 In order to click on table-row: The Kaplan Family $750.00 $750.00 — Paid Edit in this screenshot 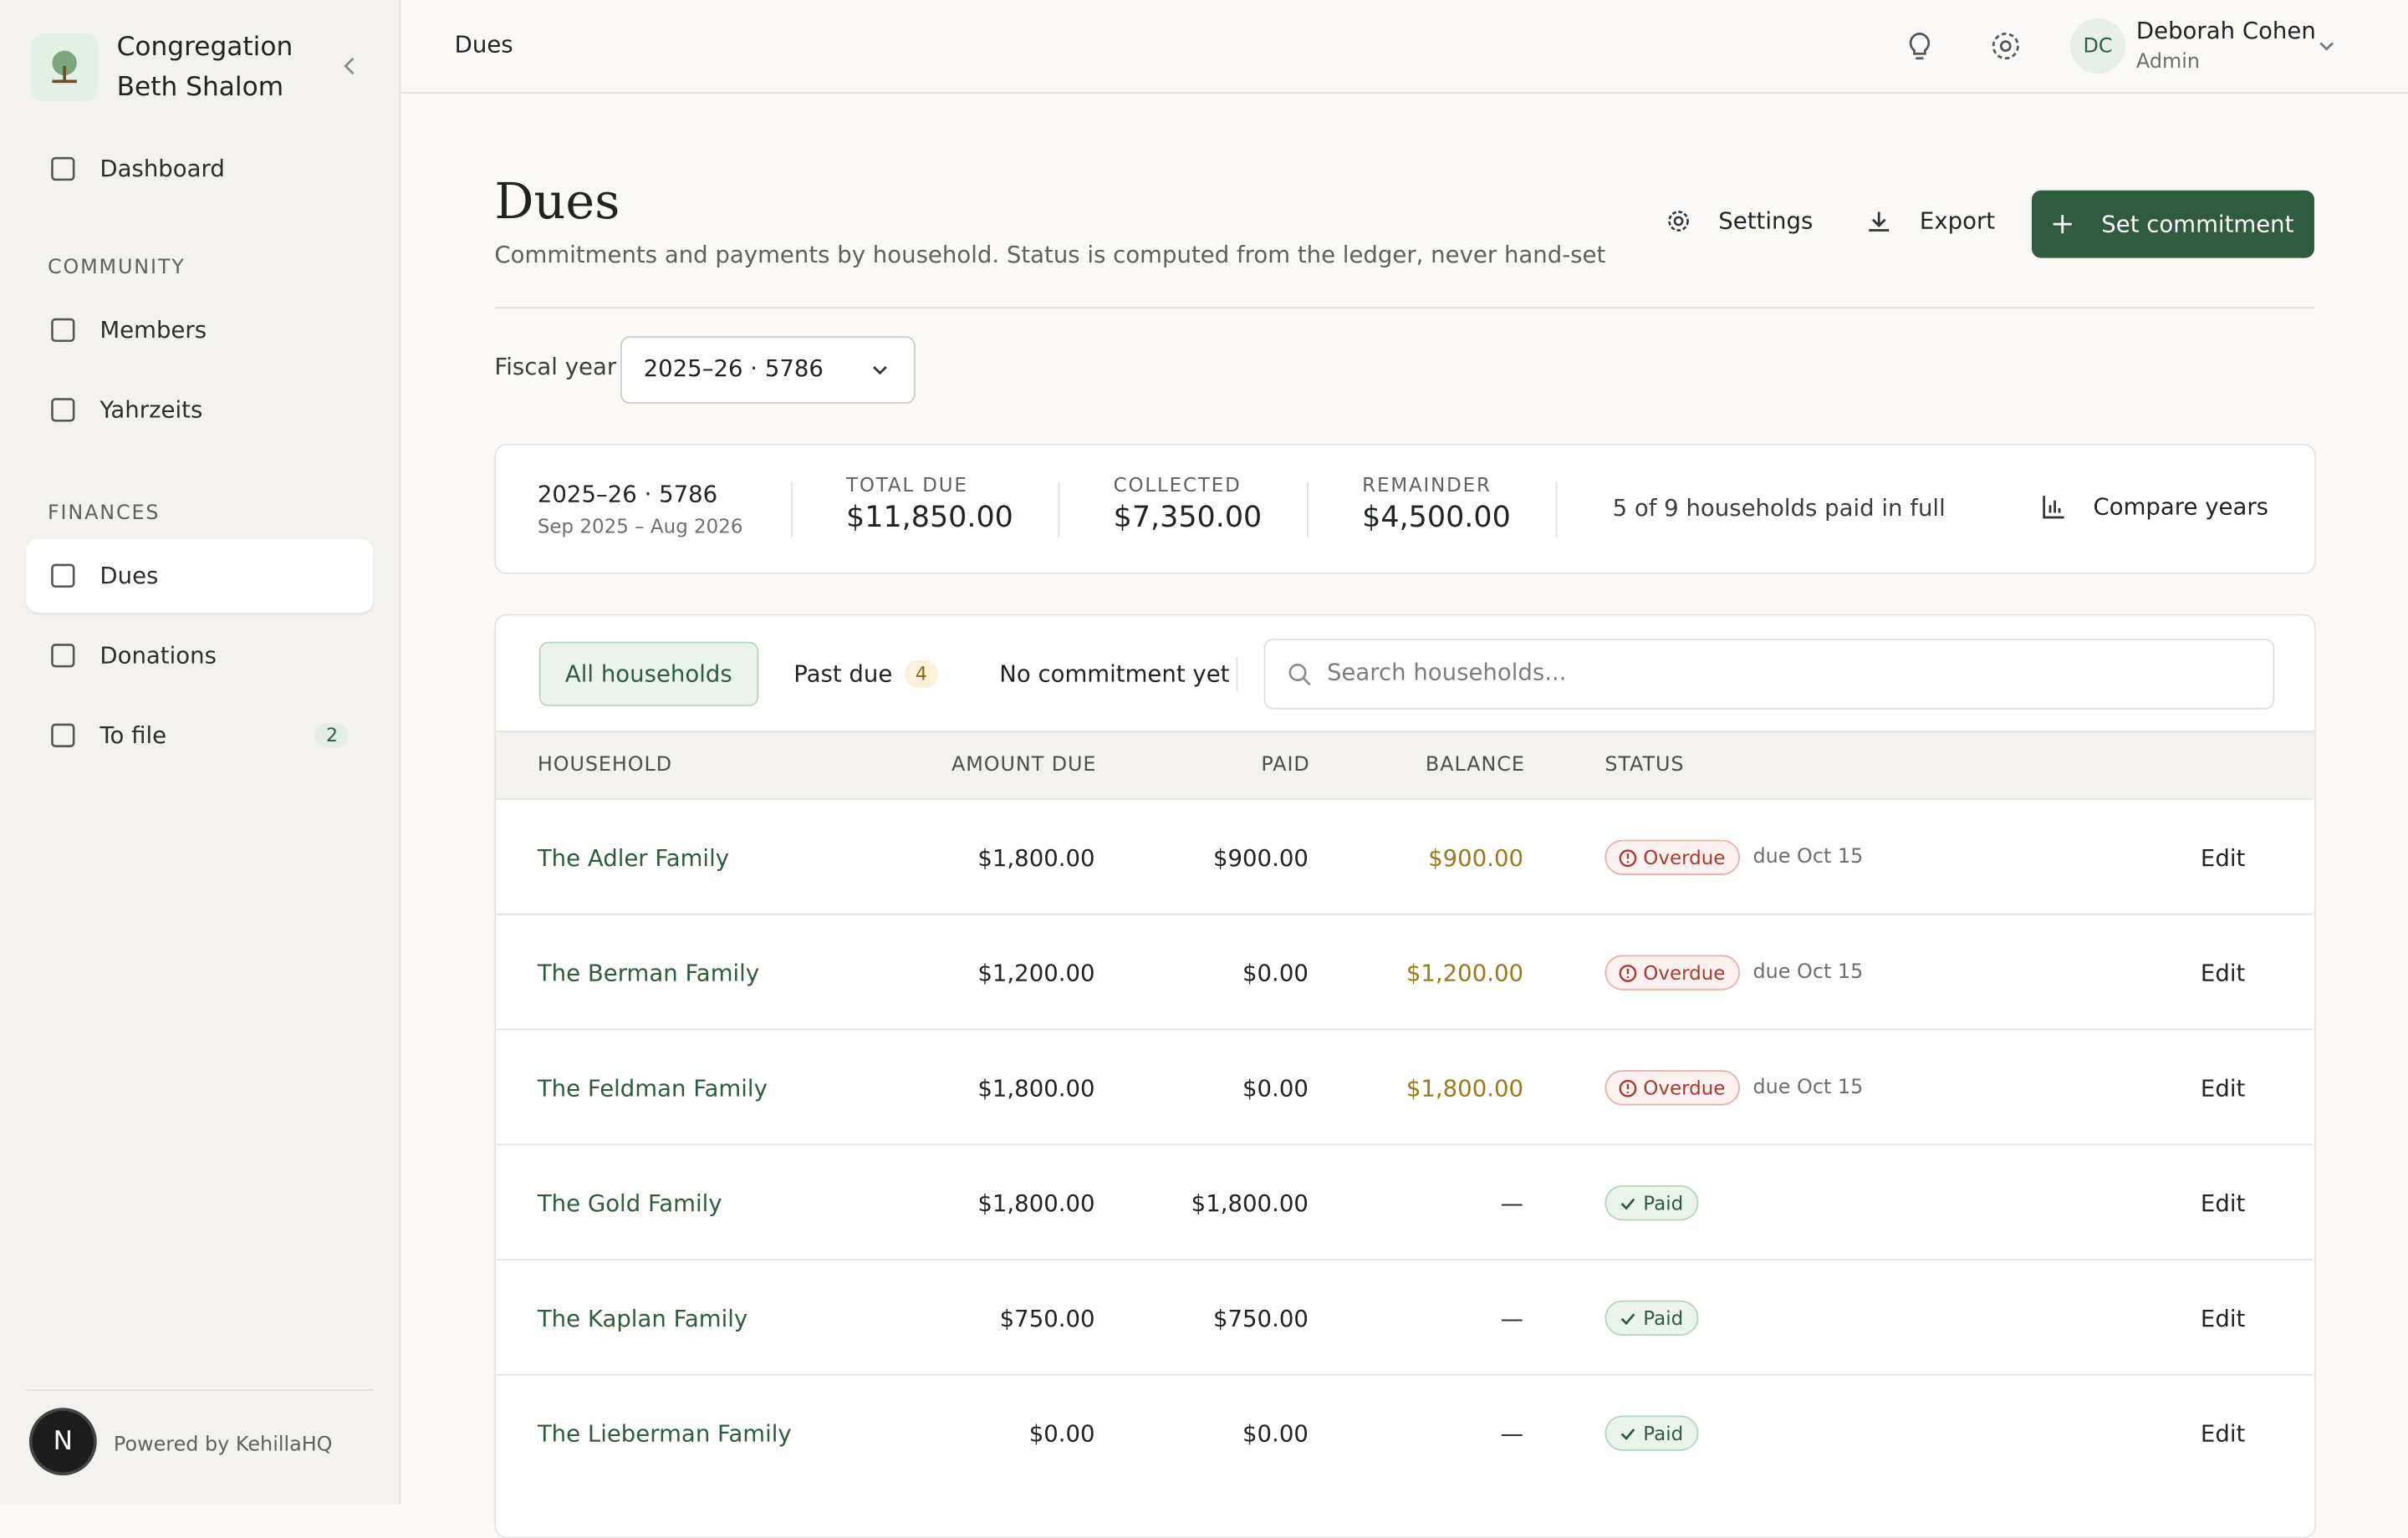, I will do `click(1405, 1317)`.